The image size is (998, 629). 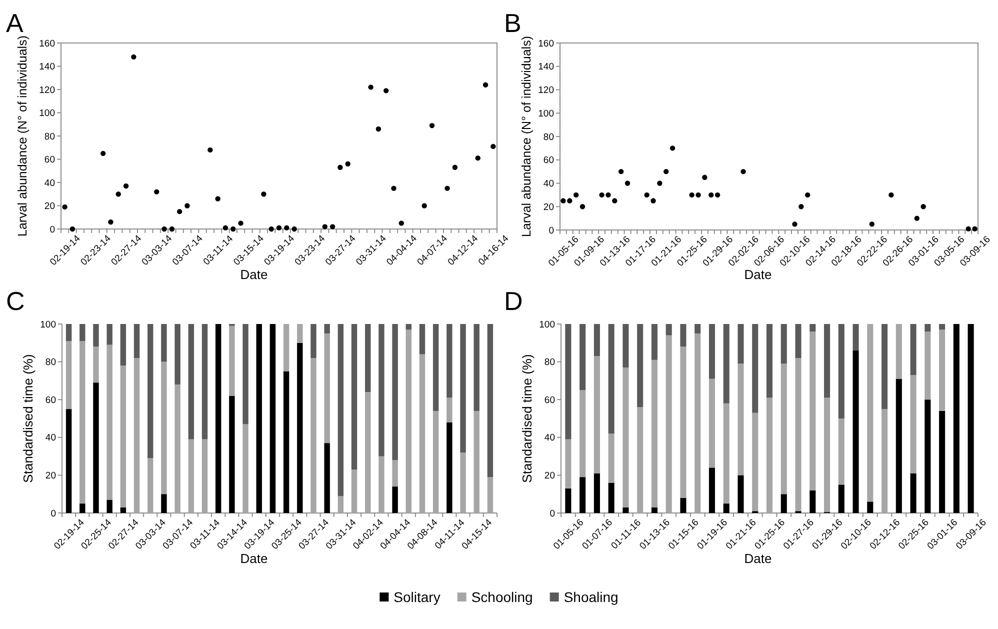 I want to click on y-tick-label: 20, so click(x=50, y=476).